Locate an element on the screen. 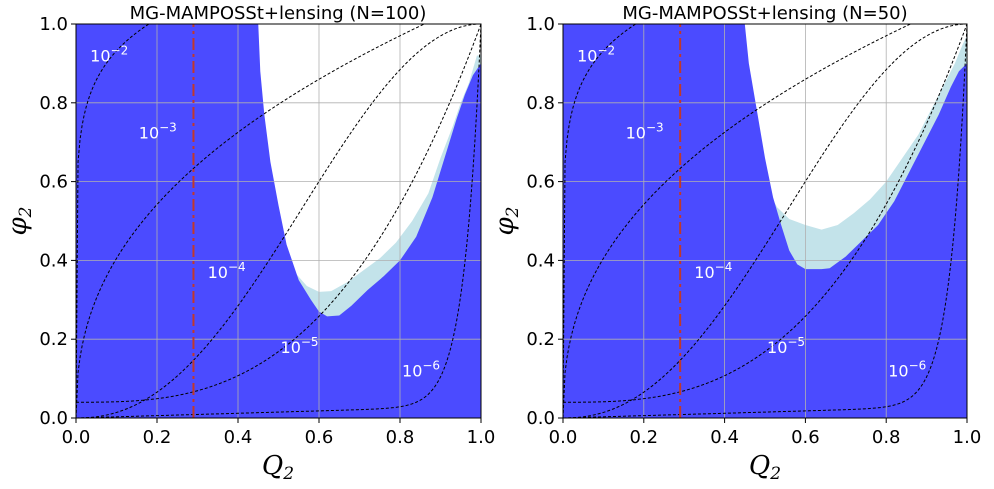 The image size is (994, 489). chart-title: MG-MAMPOSSt+lensing (N=50) is located at coordinates (764, 13).